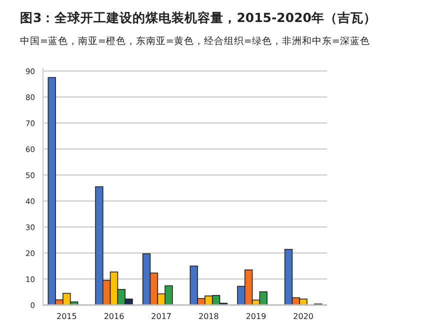 The height and width of the screenshot is (334, 421). I want to click on x-tick-label: 2020, so click(303, 316).